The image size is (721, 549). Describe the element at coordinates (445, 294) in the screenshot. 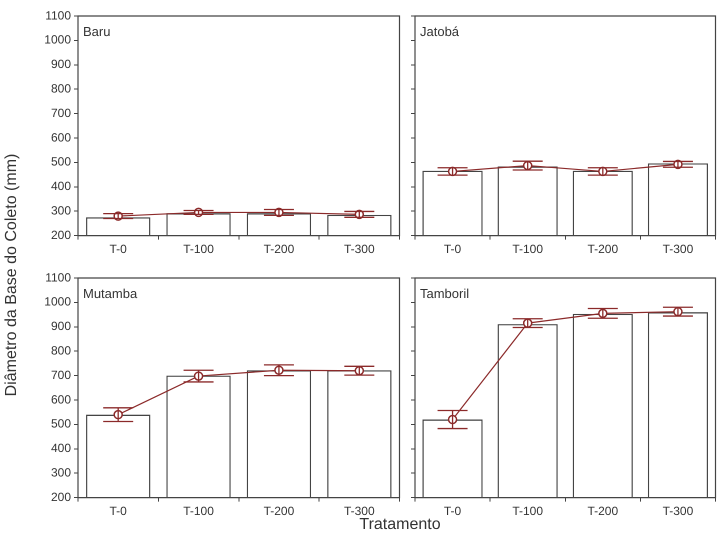

I see `text: Tamboril` at that location.